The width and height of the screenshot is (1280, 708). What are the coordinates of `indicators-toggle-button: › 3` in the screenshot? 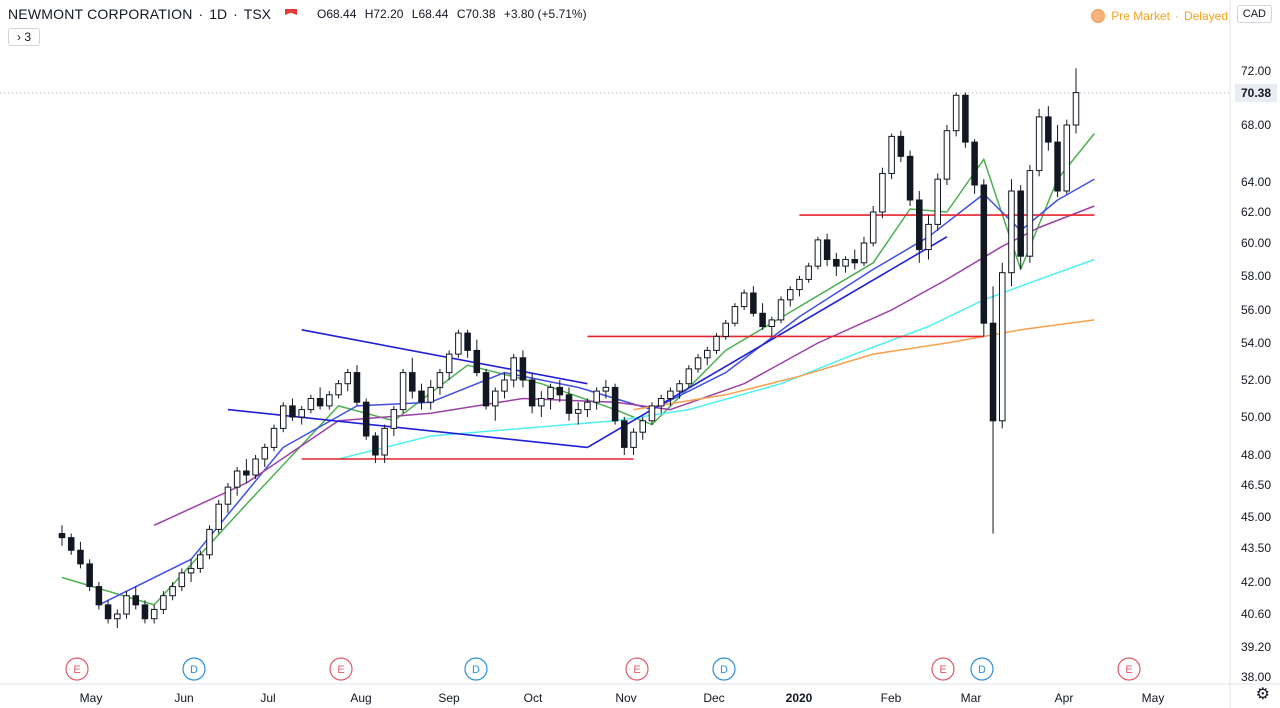 It's located at (24, 37).